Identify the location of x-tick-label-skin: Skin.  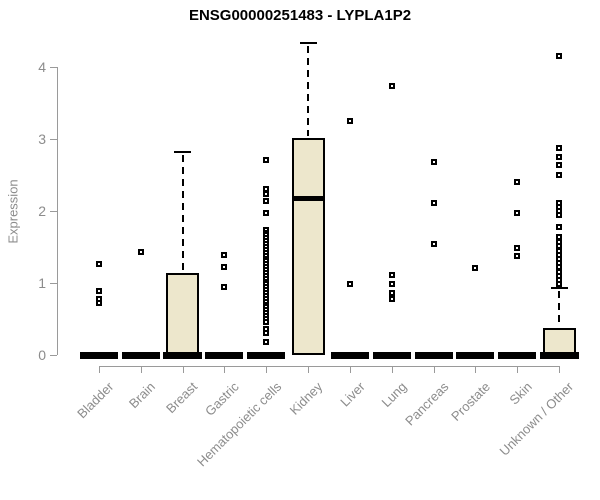
(520, 393).